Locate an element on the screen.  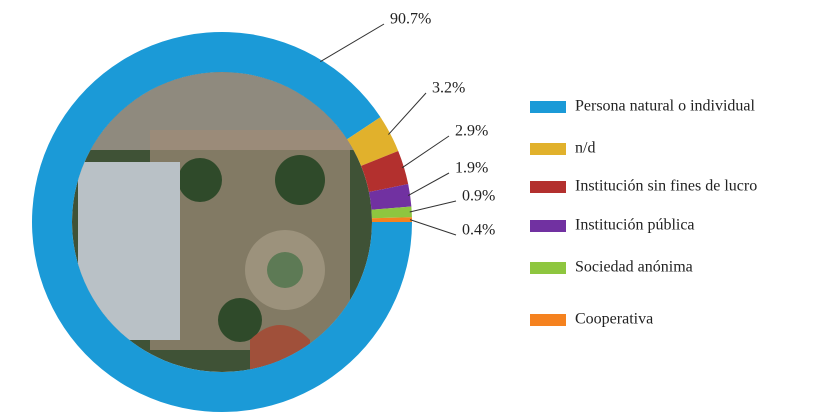
legend-label: Institución pública is located at coordinates (635, 225).